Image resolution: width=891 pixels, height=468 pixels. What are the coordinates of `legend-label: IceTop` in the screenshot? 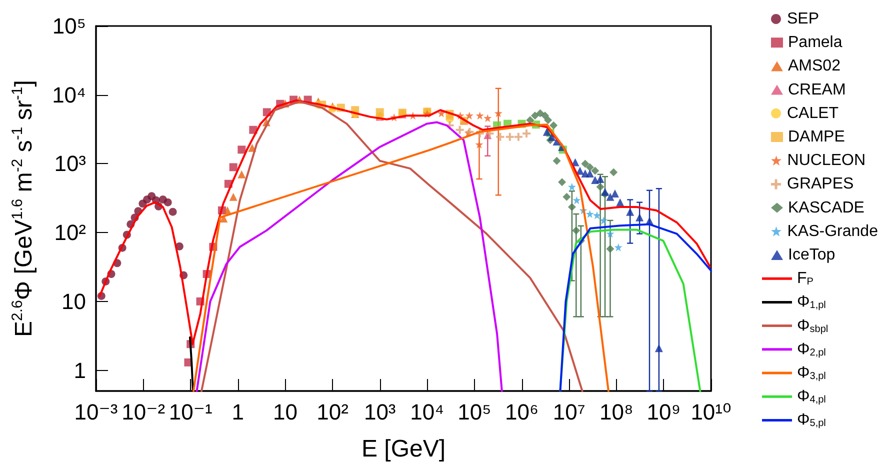 It's located at (812, 255).